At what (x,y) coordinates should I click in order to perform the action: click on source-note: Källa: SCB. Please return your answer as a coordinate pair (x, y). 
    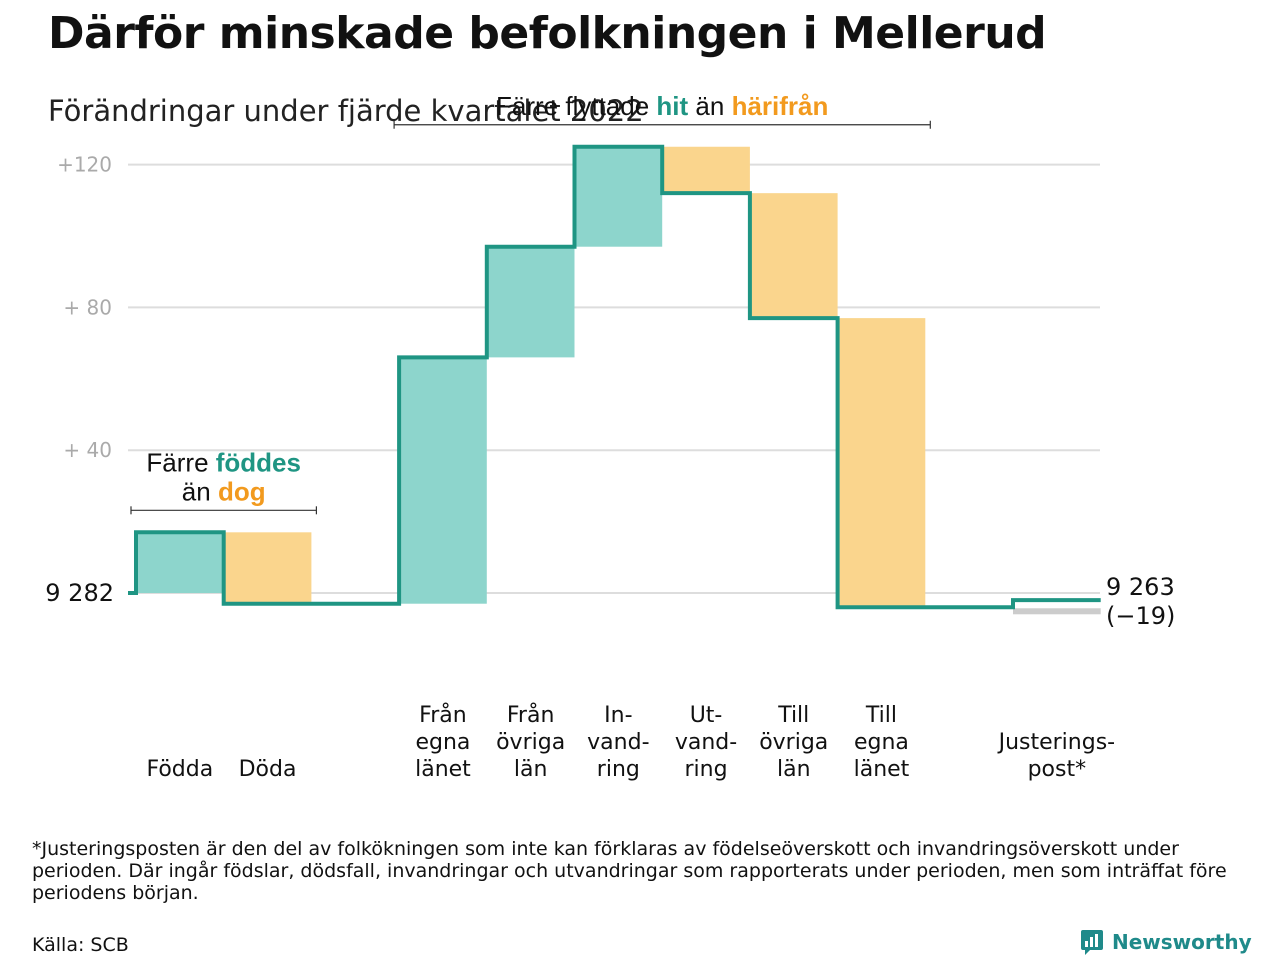
    Looking at the image, I should click on (80, 945).